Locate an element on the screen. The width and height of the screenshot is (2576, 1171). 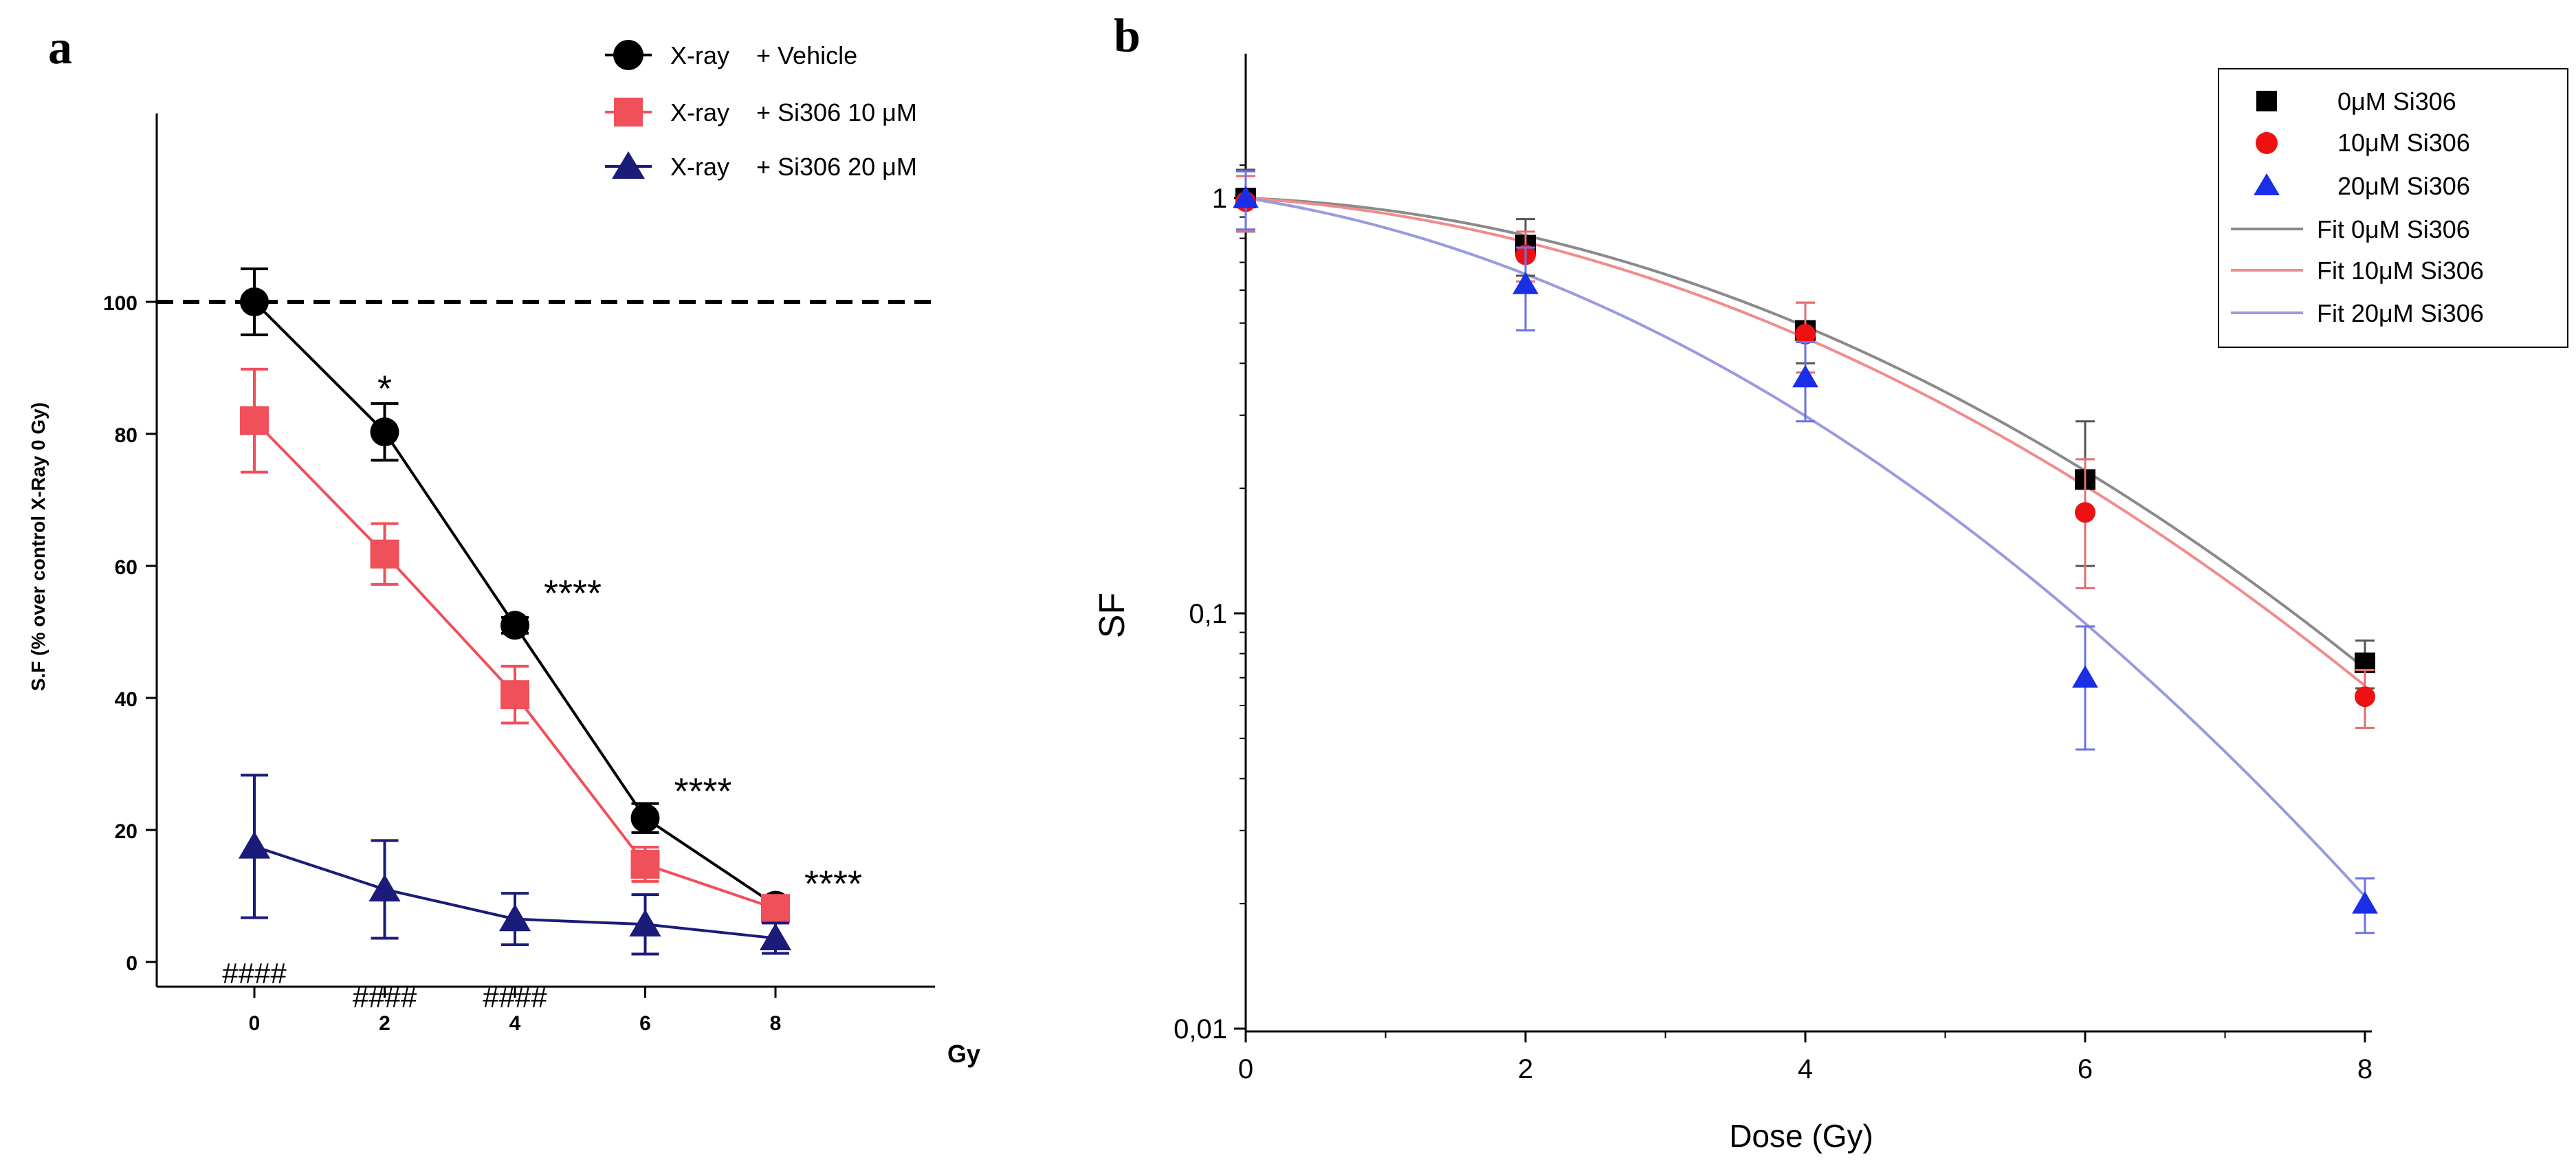
legend-item-20um: 20μM Si306 is located at coordinates (2362, 186).